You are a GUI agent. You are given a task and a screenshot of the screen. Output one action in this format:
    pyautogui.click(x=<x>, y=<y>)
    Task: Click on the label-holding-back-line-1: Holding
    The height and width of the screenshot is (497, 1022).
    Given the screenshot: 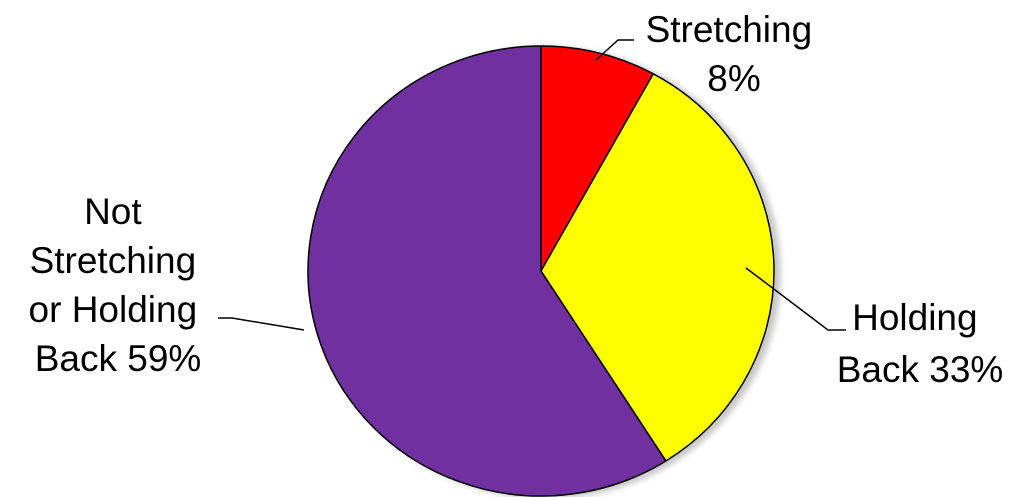 What is the action you would take?
    pyautogui.click(x=914, y=317)
    